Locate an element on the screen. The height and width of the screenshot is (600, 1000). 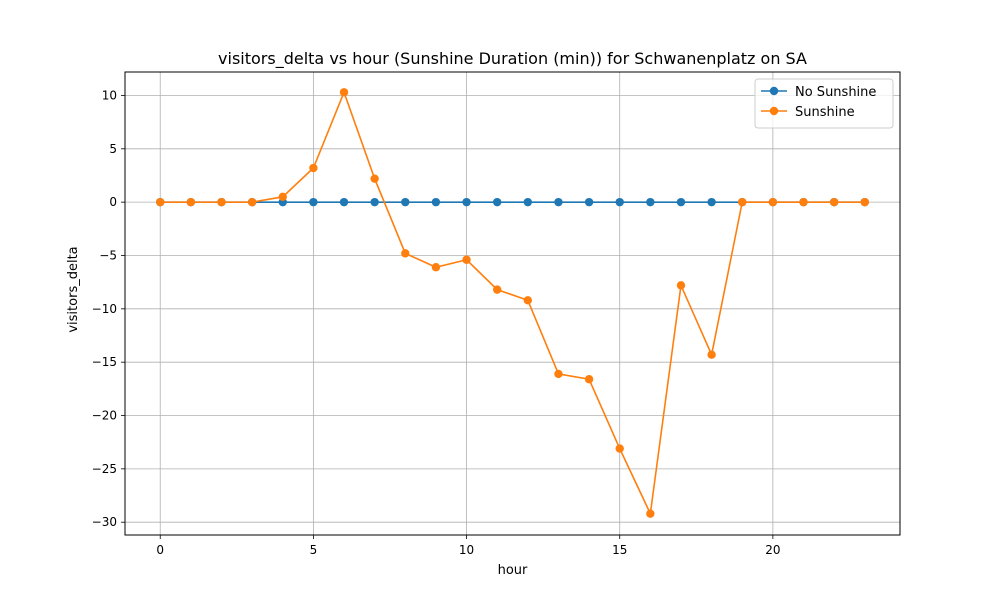
x-tick-label: 20 is located at coordinates (772, 550).